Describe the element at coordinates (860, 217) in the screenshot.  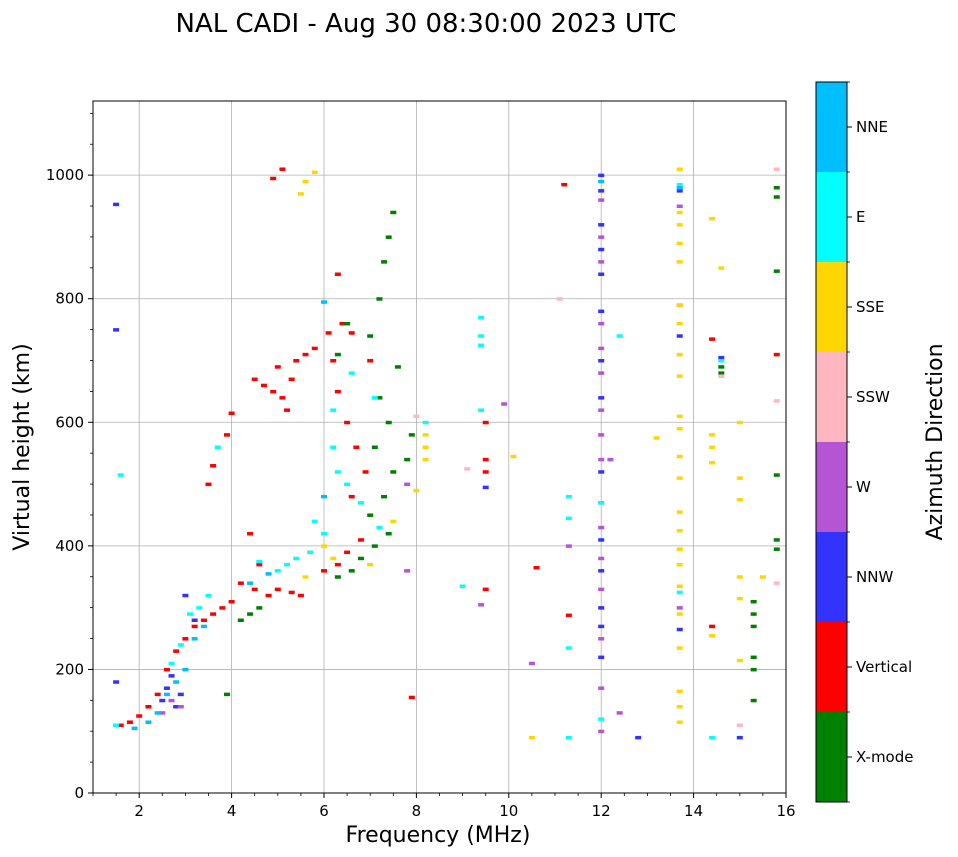
I see `colorbar-tick-label: E` at that location.